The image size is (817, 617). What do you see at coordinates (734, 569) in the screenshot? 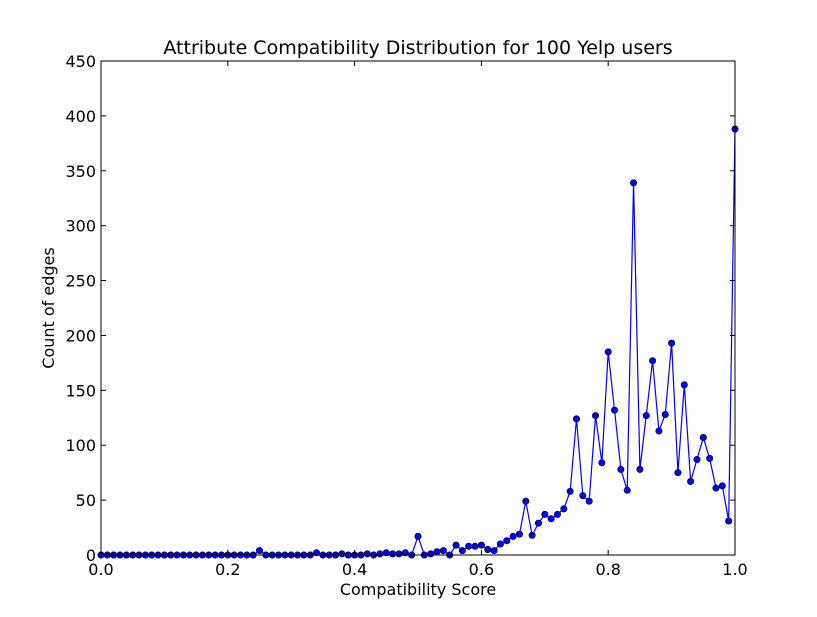
I see `x-tick-label: 1.0` at bounding box center [734, 569].